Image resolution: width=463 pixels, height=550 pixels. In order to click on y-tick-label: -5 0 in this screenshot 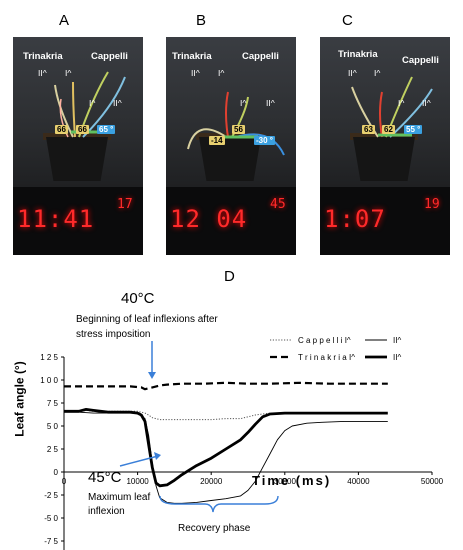, I will do `click(51, 518)`.